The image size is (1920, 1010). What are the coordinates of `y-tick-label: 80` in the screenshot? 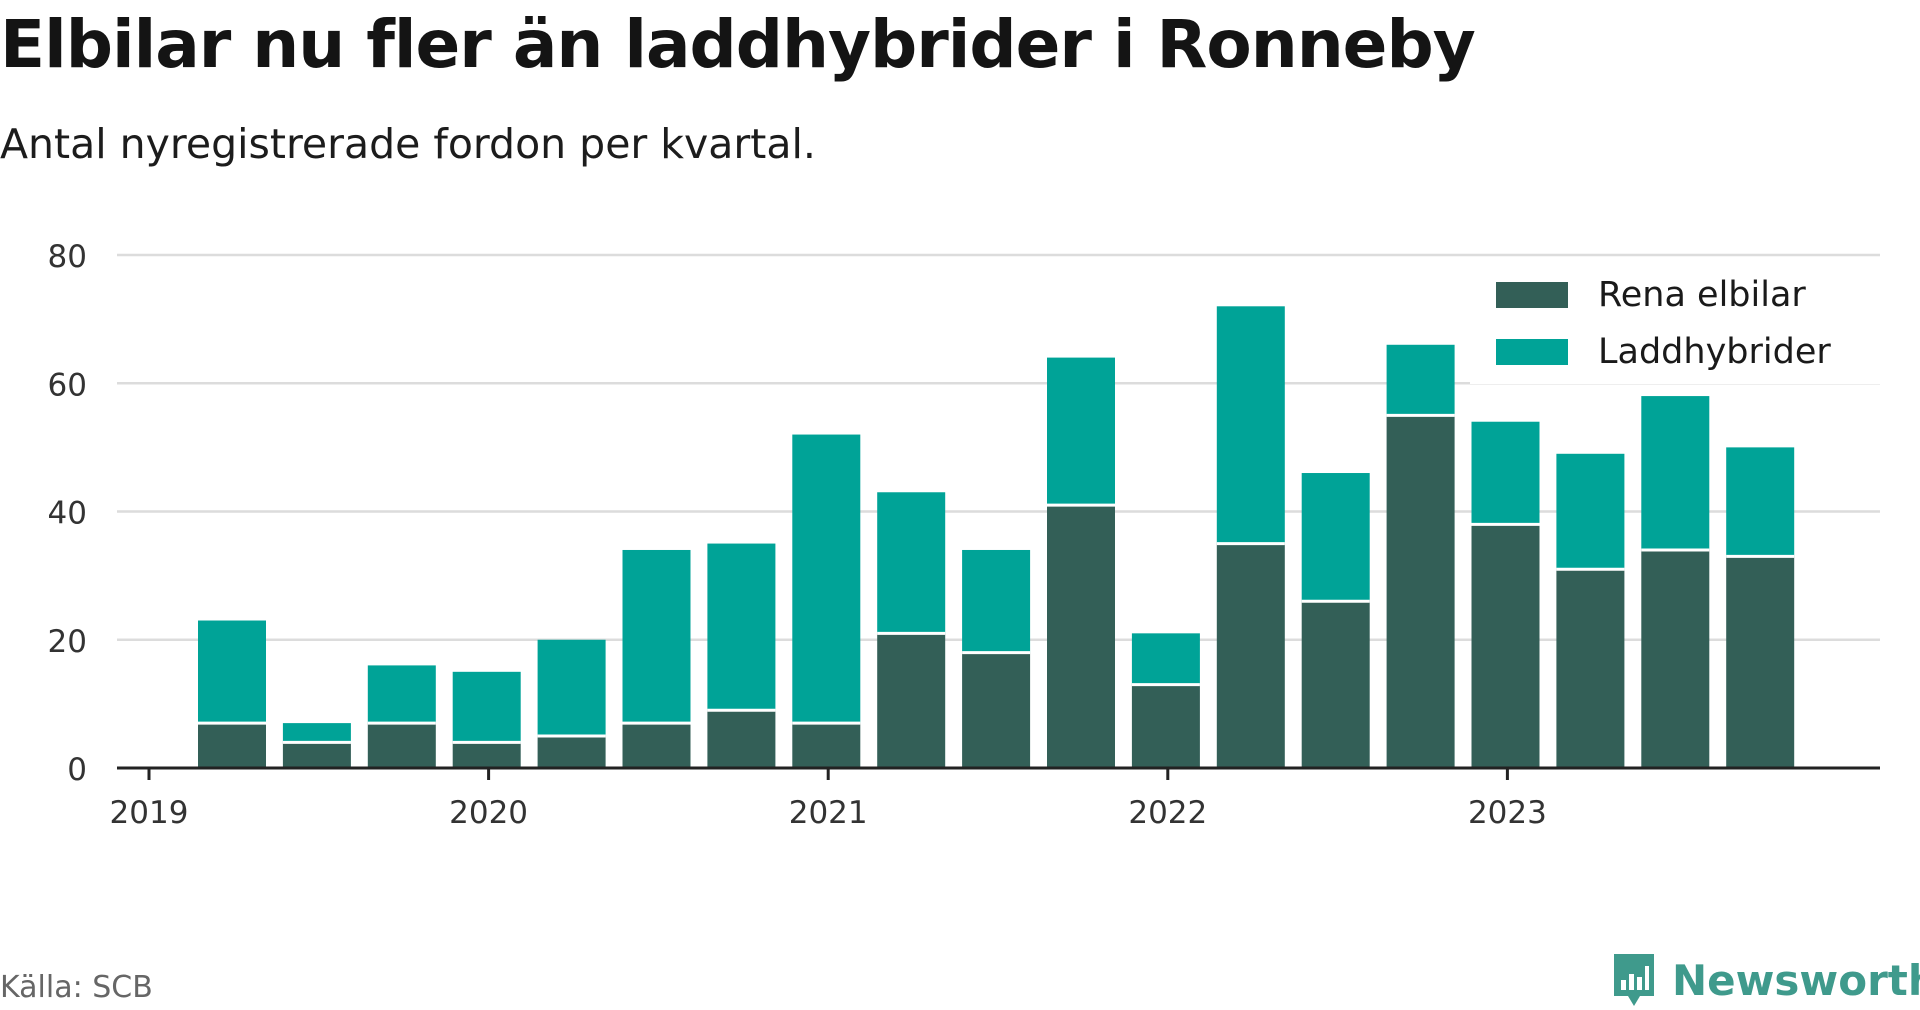 It's located at (67, 257).